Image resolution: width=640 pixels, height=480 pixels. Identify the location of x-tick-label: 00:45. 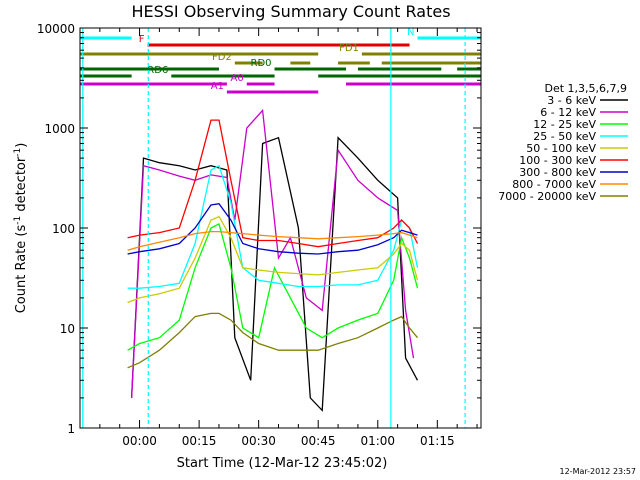
(318, 441).